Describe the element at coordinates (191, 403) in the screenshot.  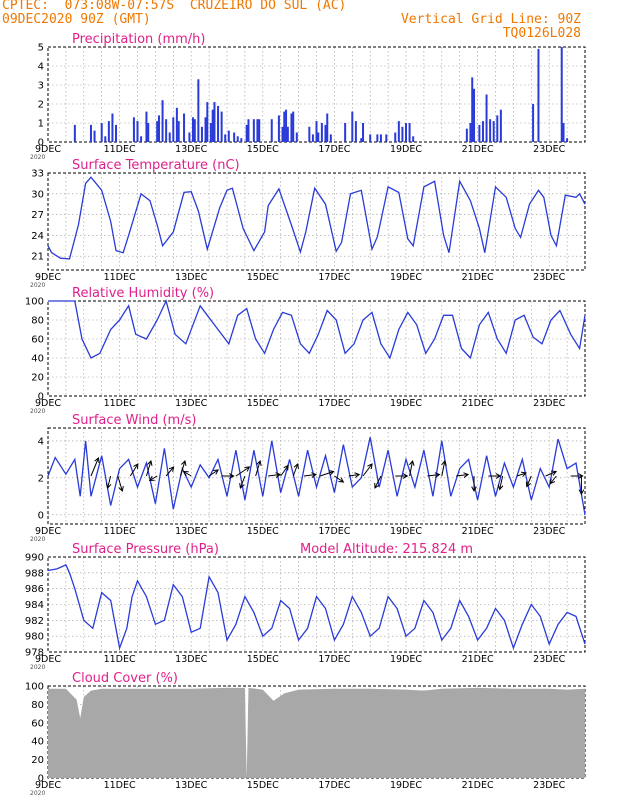
I see `x-tick-label: 13DEC` at that location.